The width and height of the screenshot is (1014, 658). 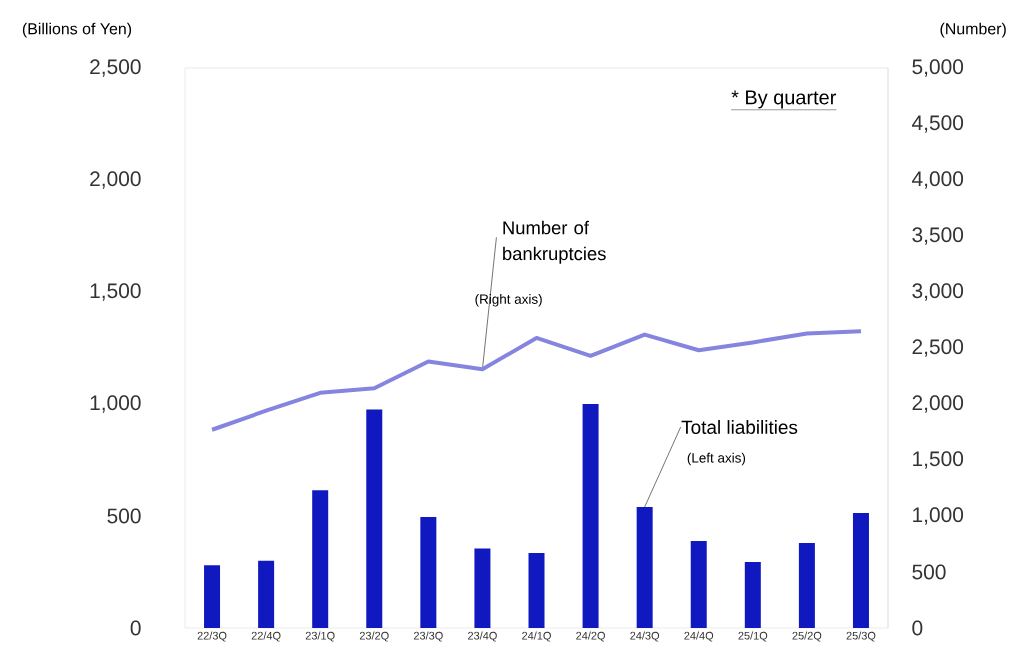 I want to click on y2-tick-label: 500, so click(x=929, y=572).